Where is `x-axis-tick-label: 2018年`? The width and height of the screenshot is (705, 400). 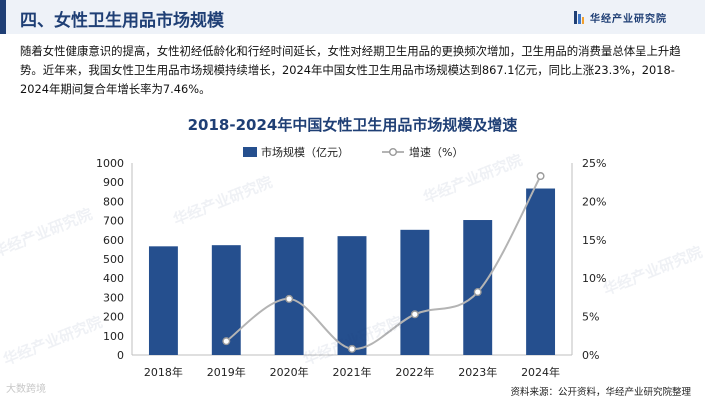
x-axis-tick-label: 2018年 is located at coordinates (163, 372).